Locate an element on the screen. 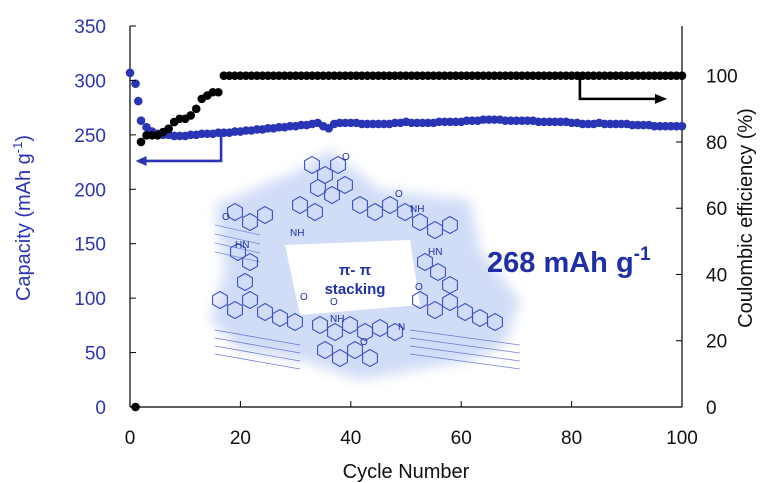  pi-stacking-label-line2: stacking is located at coordinates (355, 289).